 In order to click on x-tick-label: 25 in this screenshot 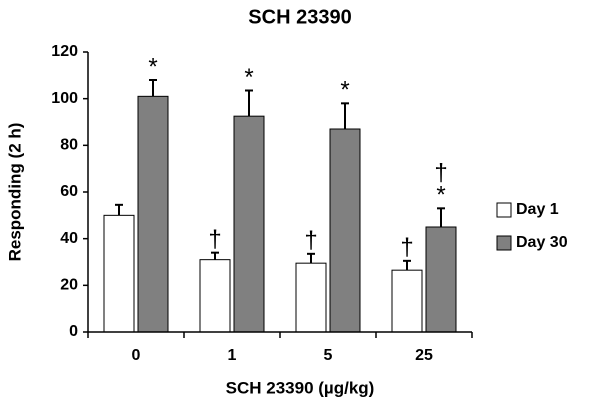, I will do `click(424, 355)`.